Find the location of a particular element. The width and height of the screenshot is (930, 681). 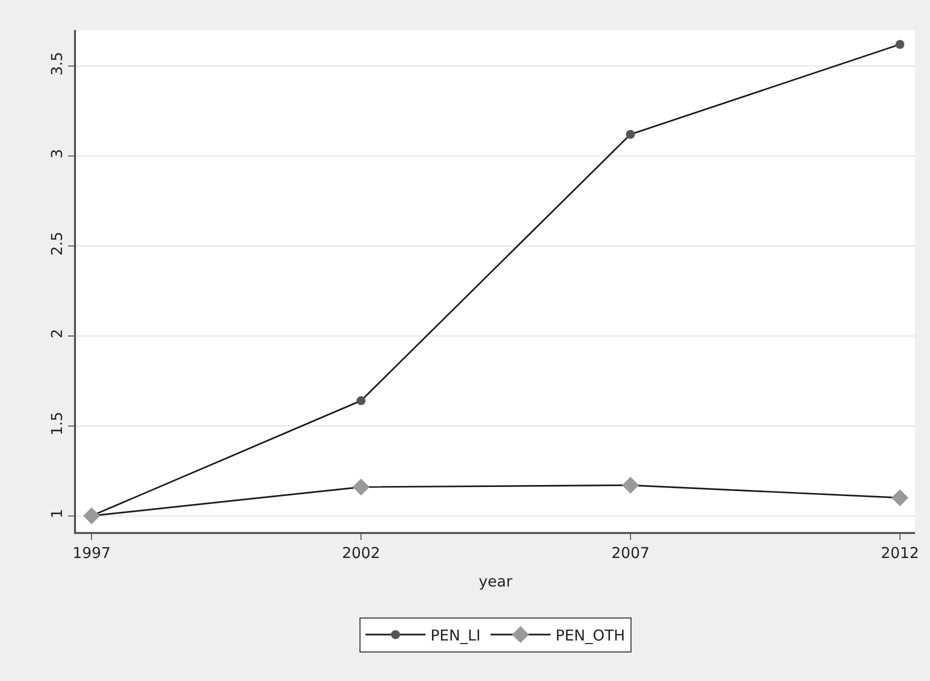

y-tick-label: 1.5 is located at coordinates (57, 424).